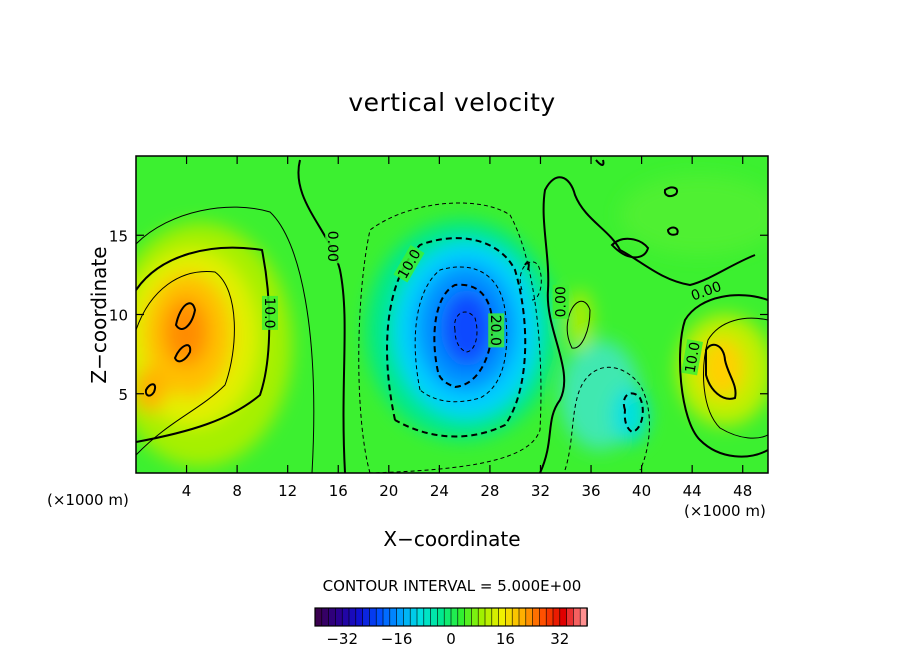 This screenshot has width=904, height=654. What do you see at coordinates (185, 316) in the screenshot?
I see `contour-20-a` at bounding box center [185, 316].